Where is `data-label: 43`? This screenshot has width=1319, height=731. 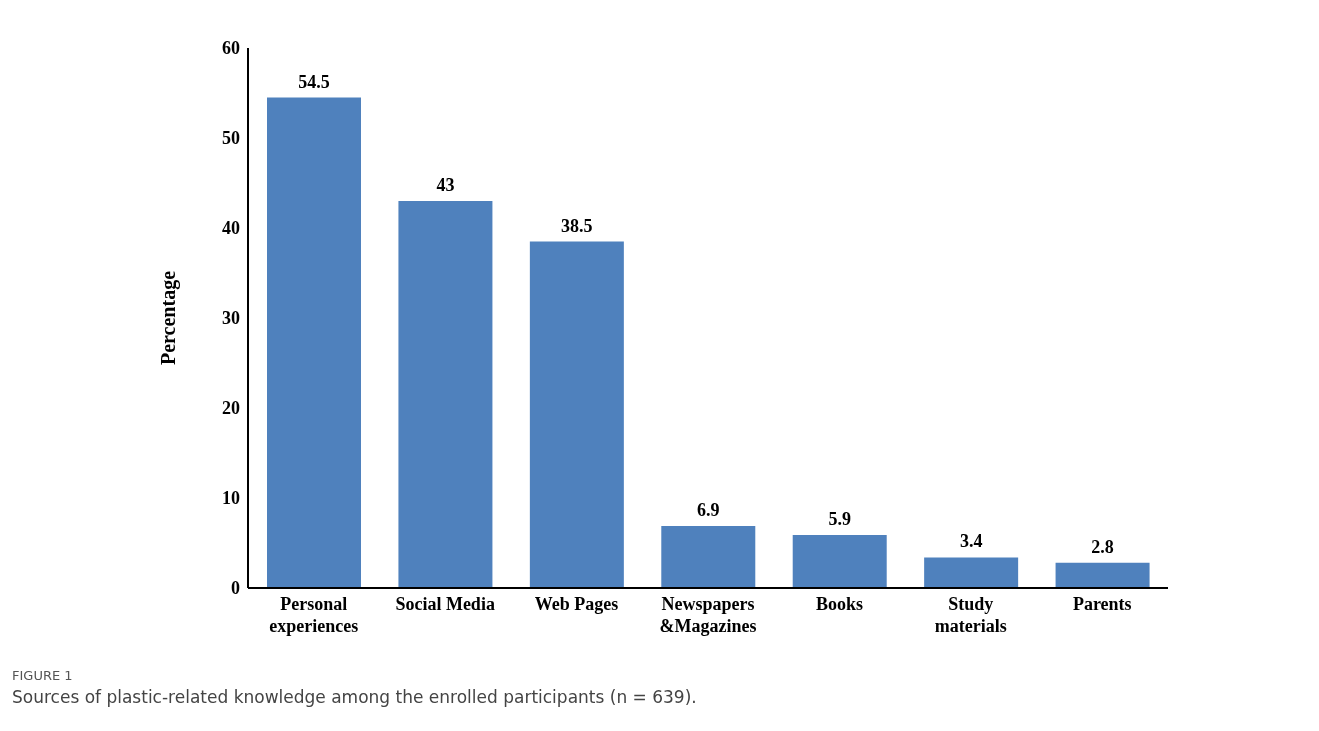
data-label: 43 is located at coordinates (445, 185).